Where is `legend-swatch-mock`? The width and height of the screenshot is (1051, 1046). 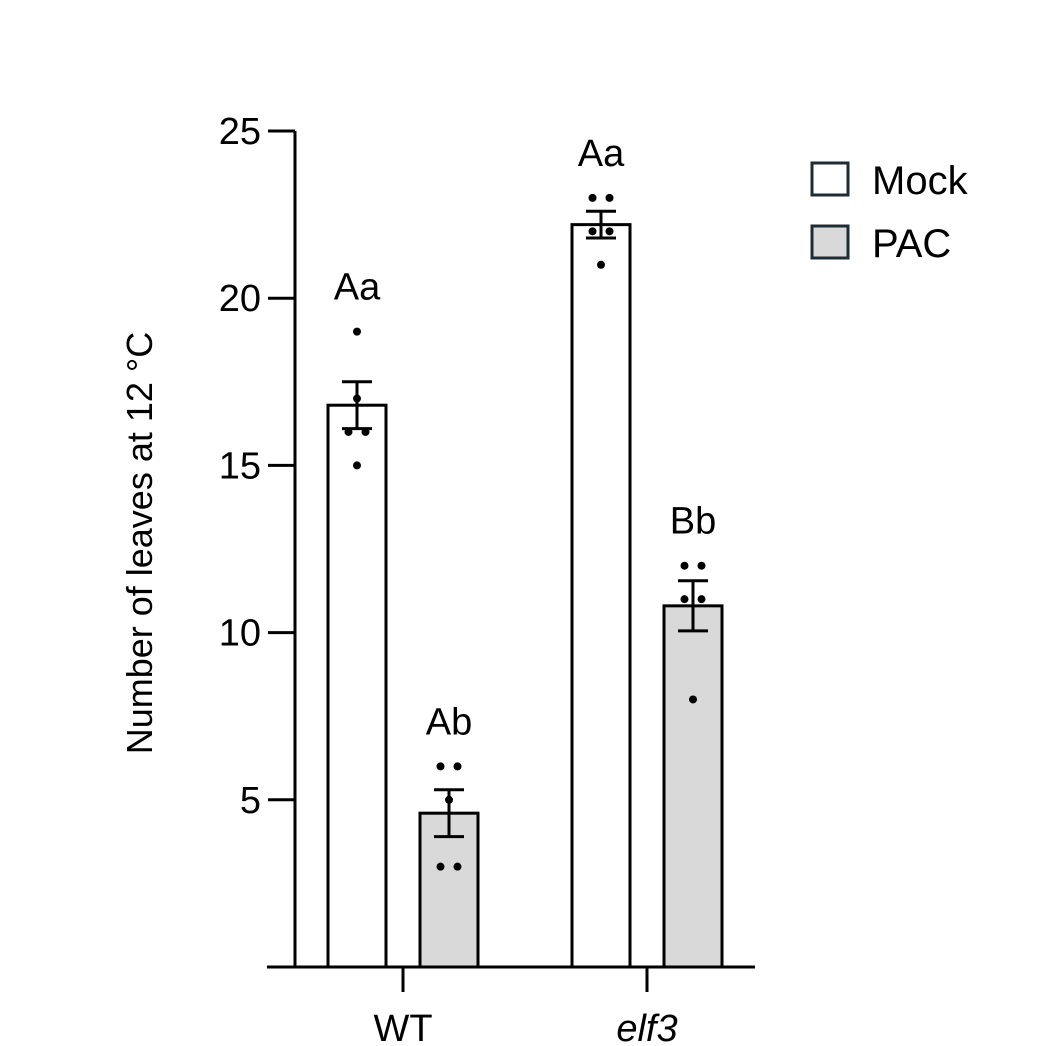
legend-swatch-mock is located at coordinates (830, 179).